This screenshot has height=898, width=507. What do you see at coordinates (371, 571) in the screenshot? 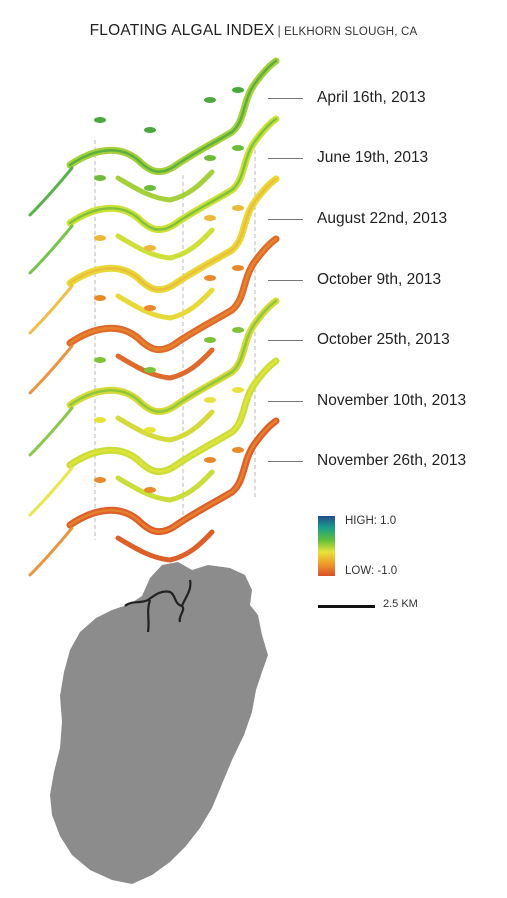
I see `legend-low-label: LOW: -1.0` at bounding box center [371, 571].